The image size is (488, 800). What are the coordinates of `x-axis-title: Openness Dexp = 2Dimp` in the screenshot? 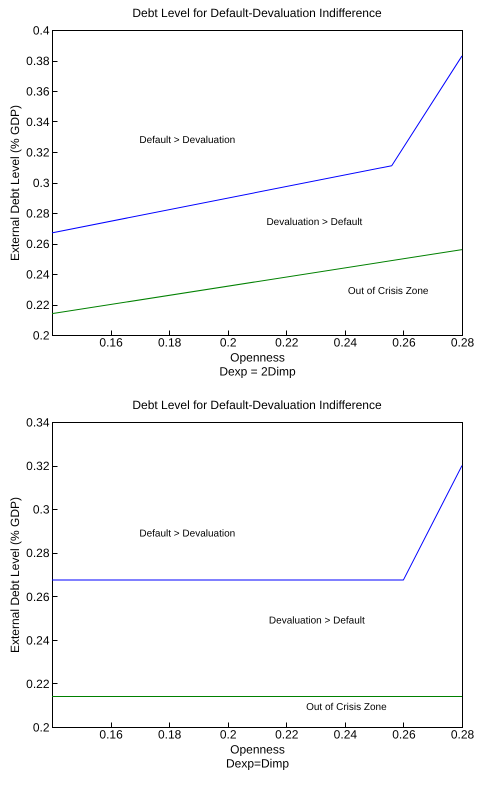 It's located at (257, 364).